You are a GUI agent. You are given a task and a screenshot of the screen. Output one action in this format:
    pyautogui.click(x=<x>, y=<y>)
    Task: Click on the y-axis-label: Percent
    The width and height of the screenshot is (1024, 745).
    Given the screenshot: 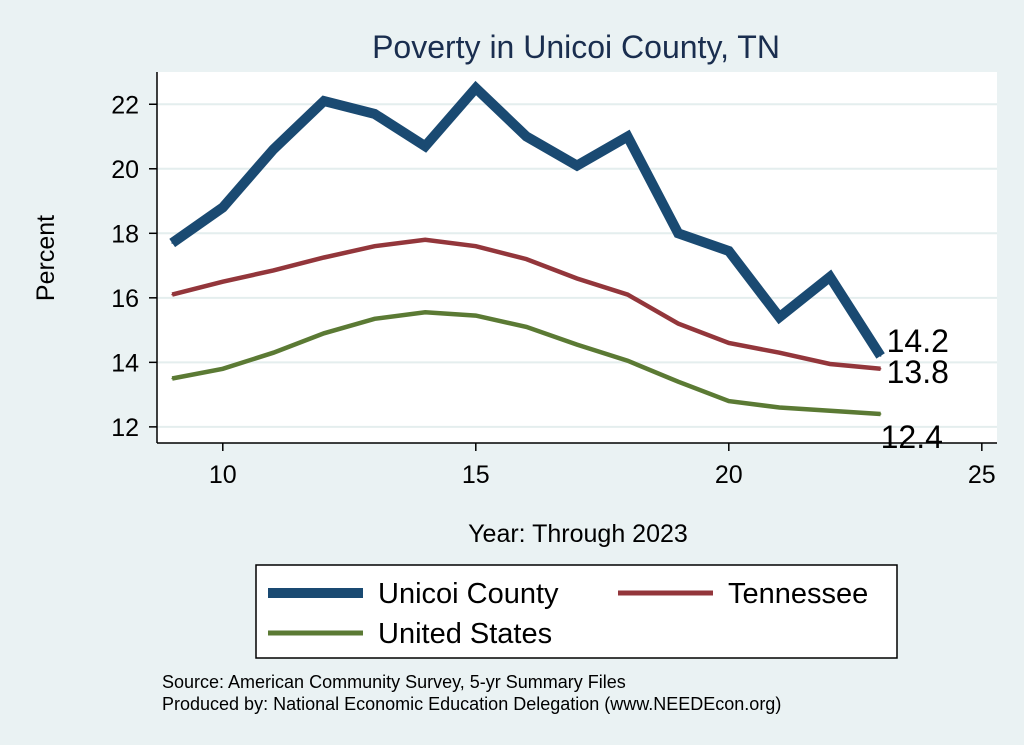 What is the action you would take?
    pyautogui.click(x=46, y=258)
    